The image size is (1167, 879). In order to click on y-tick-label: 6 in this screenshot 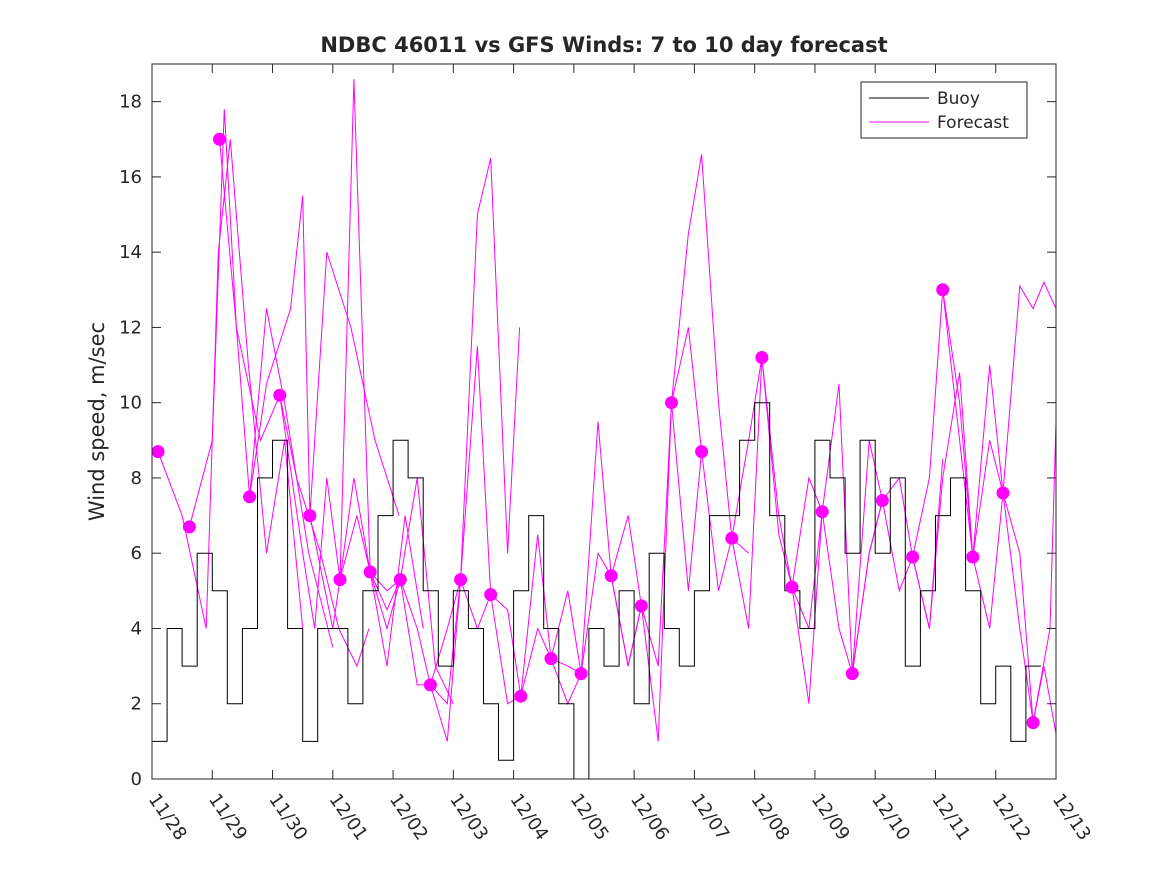, I will do `click(136, 553)`.